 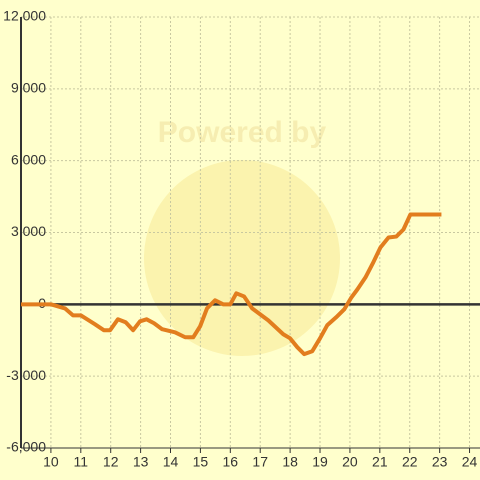 I want to click on watermark: Powered by, so click(x=242, y=132).